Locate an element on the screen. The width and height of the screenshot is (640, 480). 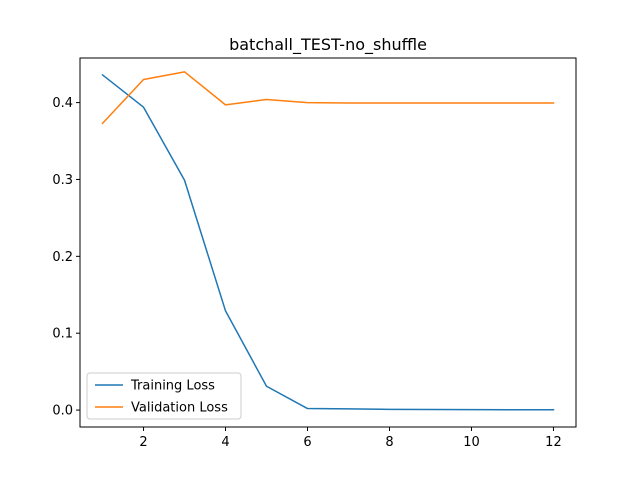
series-line-validation-loss is located at coordinates (328, 98).